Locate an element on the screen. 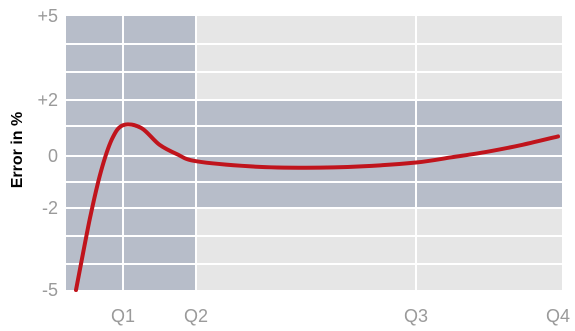 This screenshot has height=331, width=575. y-axis-title: Error in % is located at coordinates (17, 150).